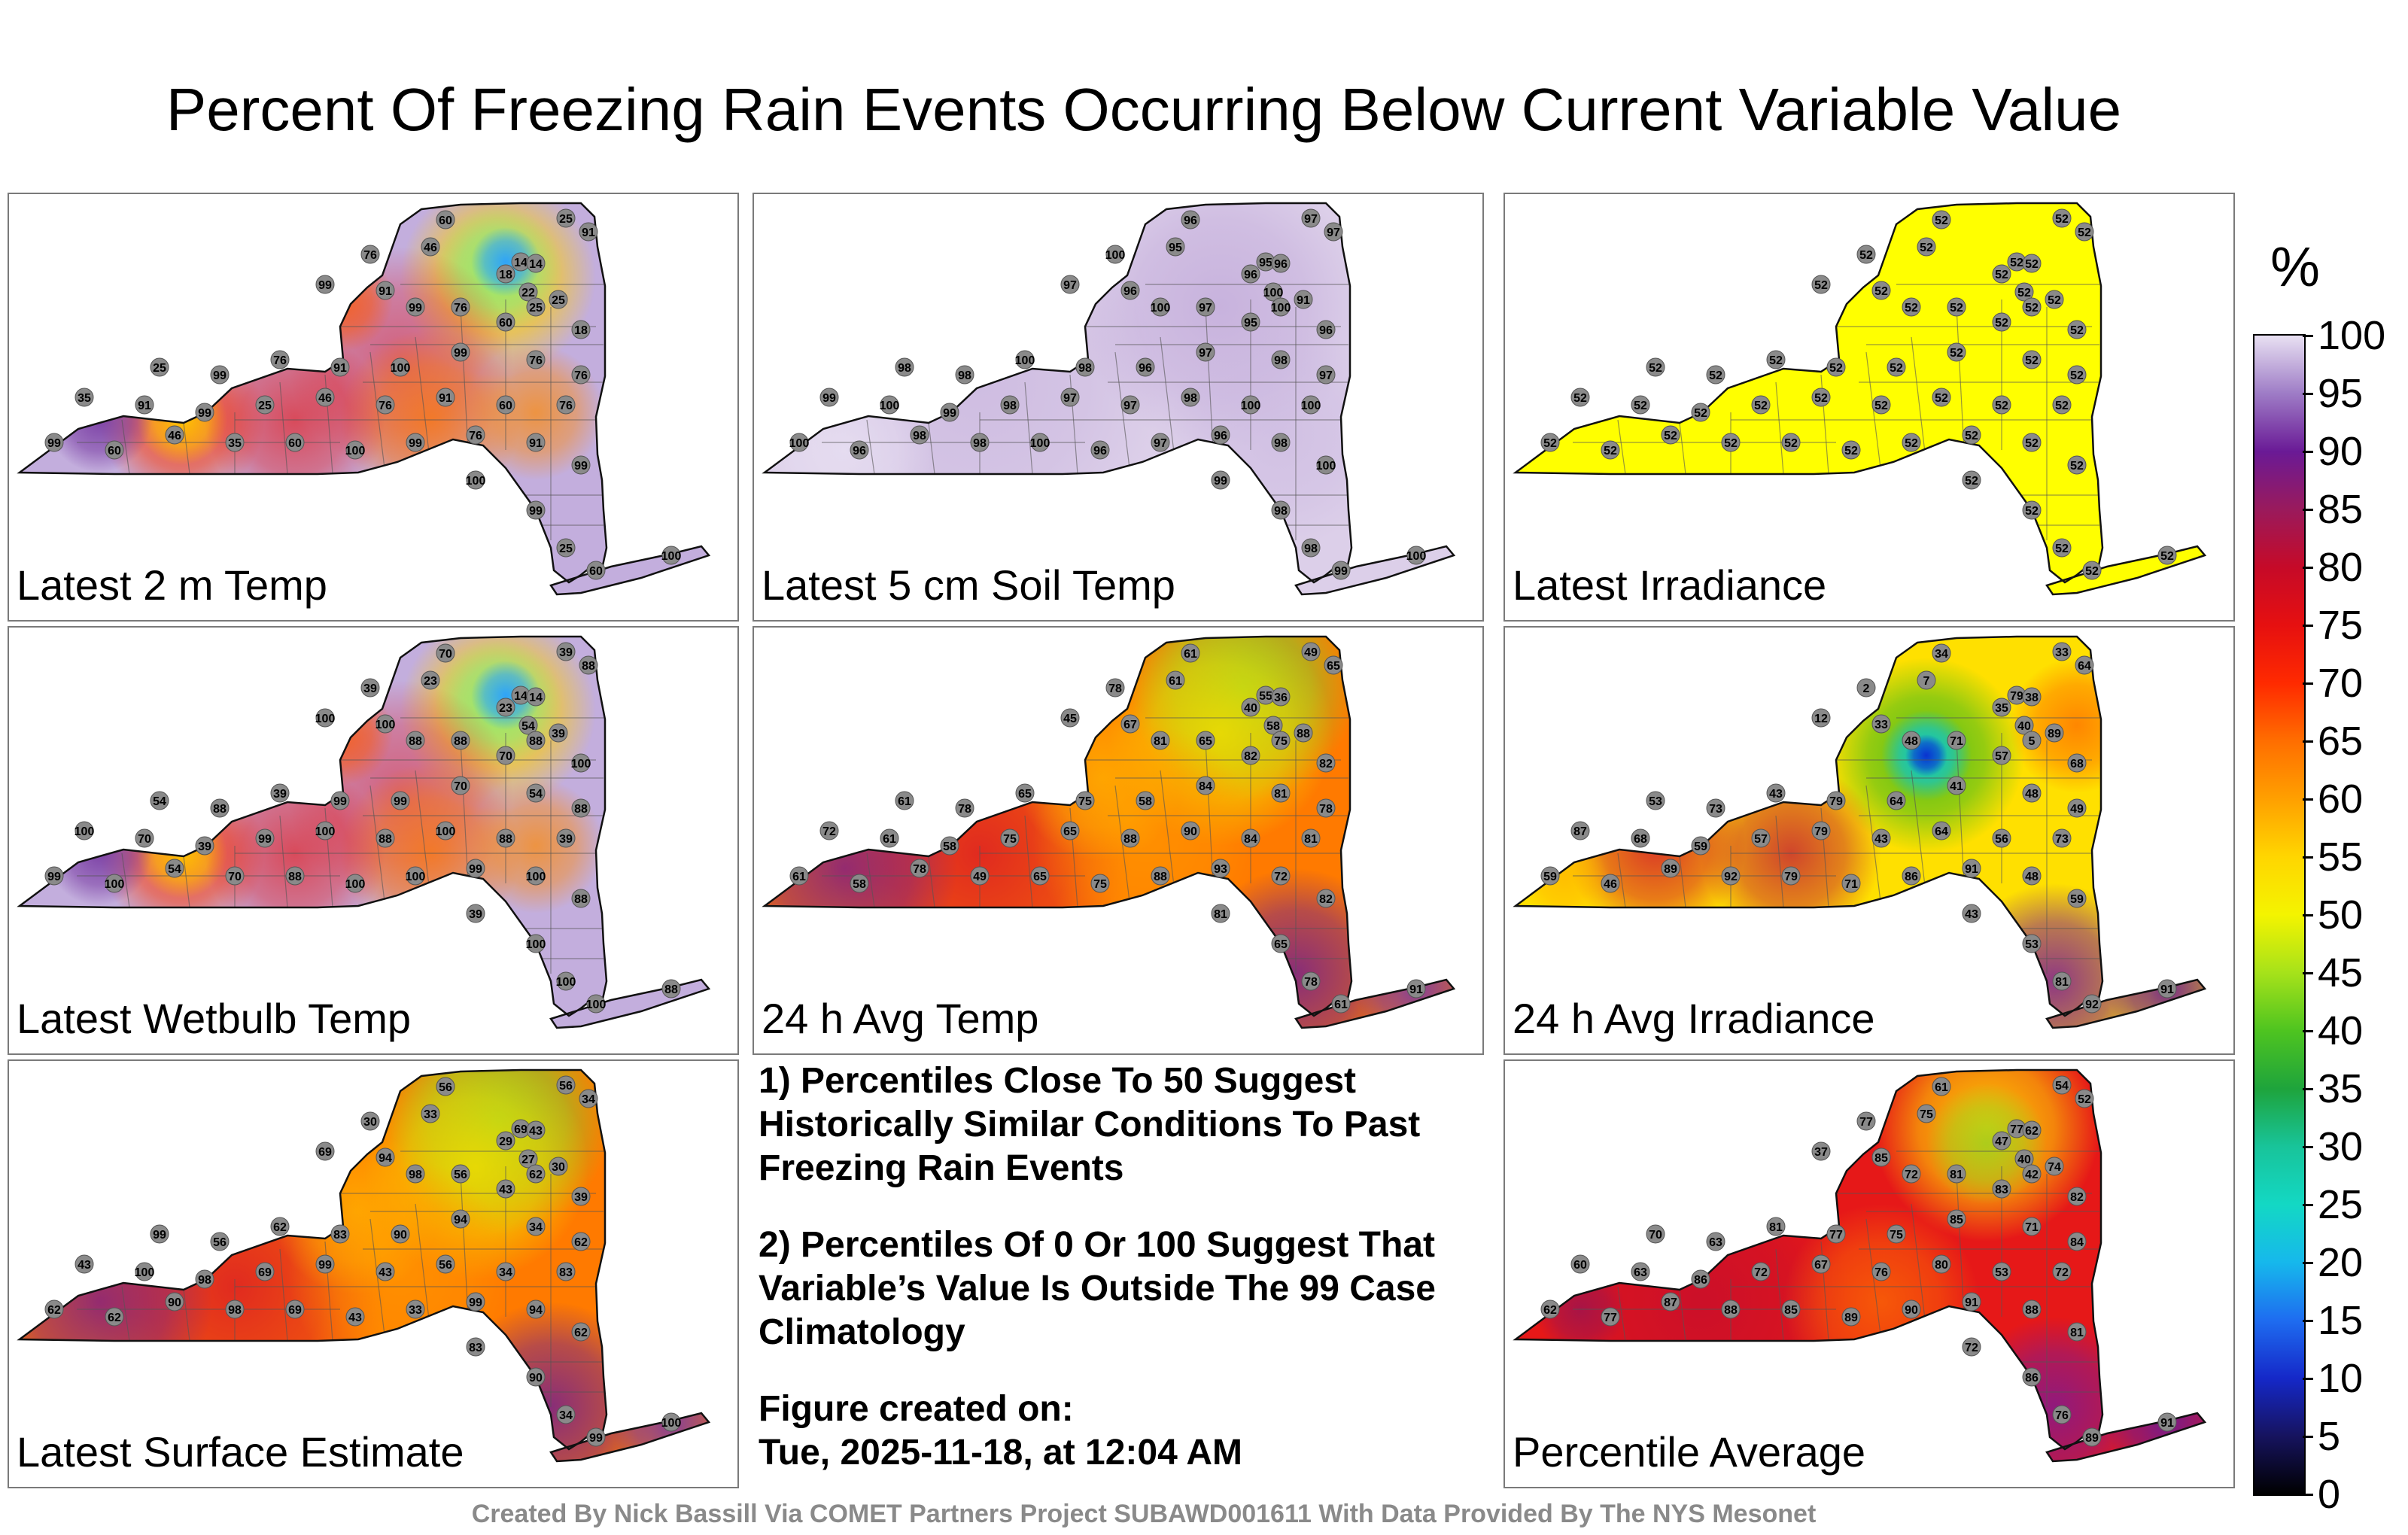  I want to click on station-marker: 79, so click(1836, 800).